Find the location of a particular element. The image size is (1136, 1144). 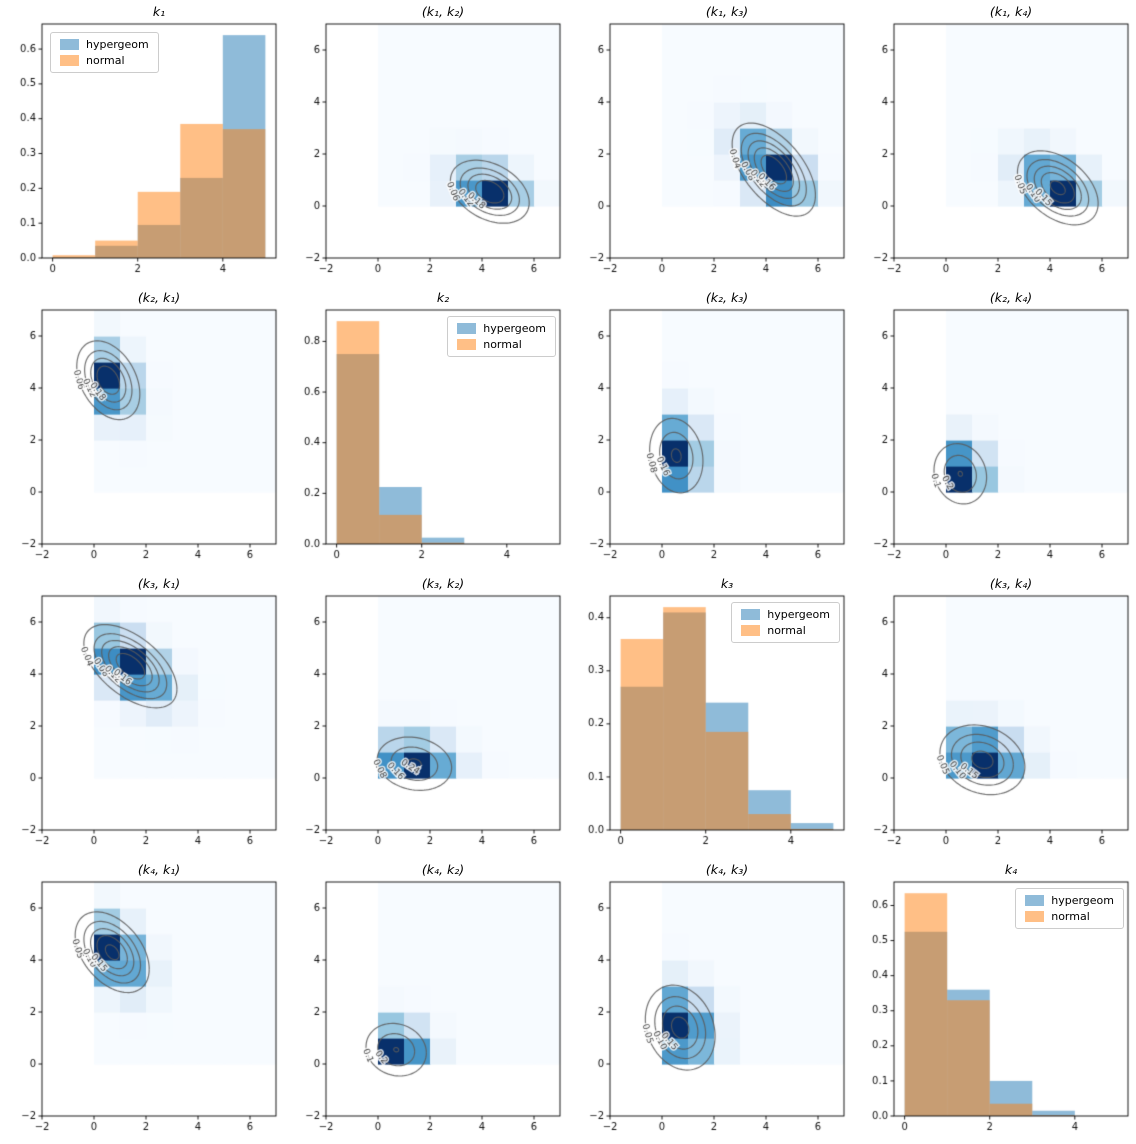

plot-canvas-k3-k1 is located at coordinates (142, 715).